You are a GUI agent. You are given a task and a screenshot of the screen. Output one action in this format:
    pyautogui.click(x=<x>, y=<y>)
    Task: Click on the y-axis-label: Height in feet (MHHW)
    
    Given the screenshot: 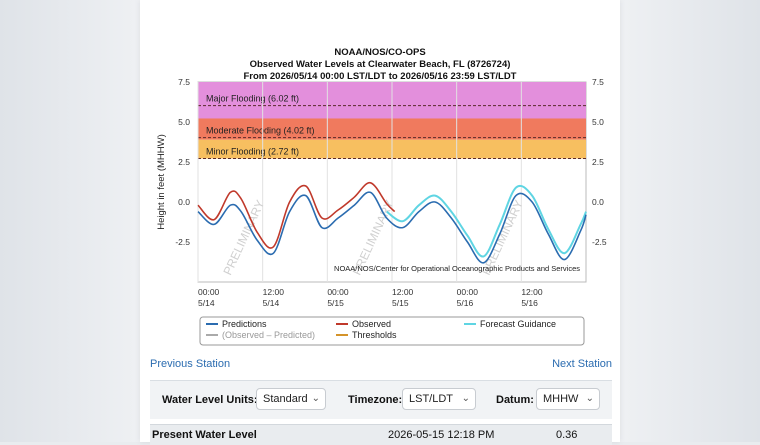 What is the action you would take?
    pyautogui.click(x=161, y=182)
    